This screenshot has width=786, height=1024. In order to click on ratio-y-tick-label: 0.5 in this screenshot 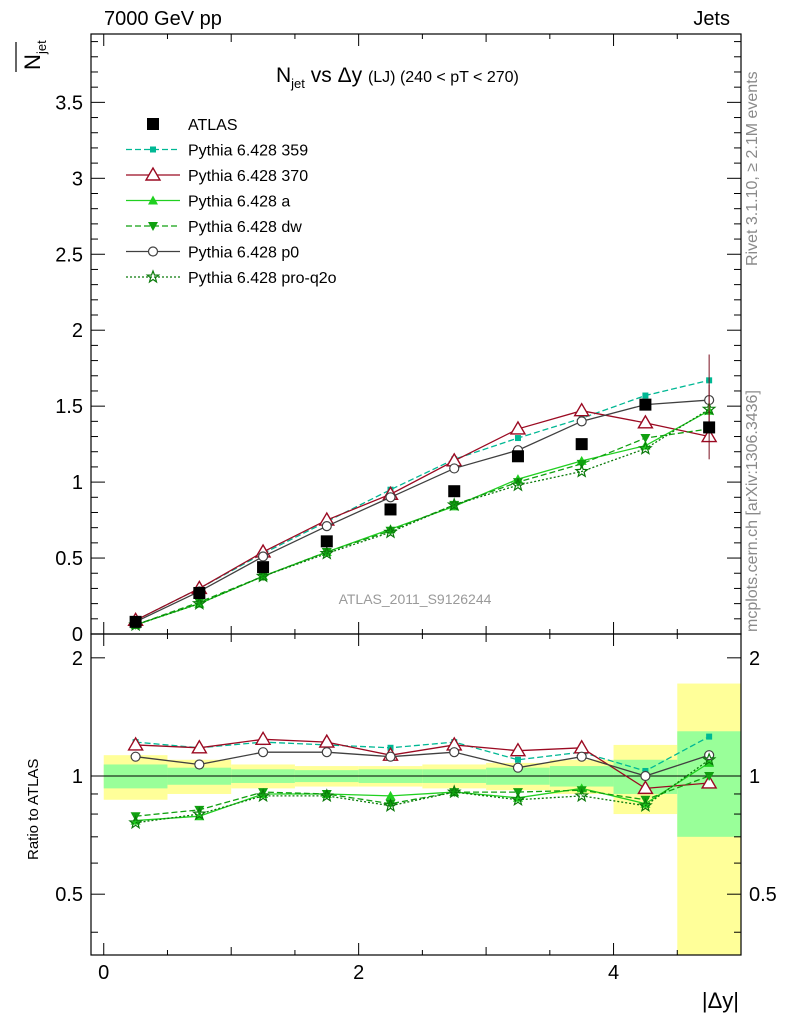, I will do `click(69, 895)`.